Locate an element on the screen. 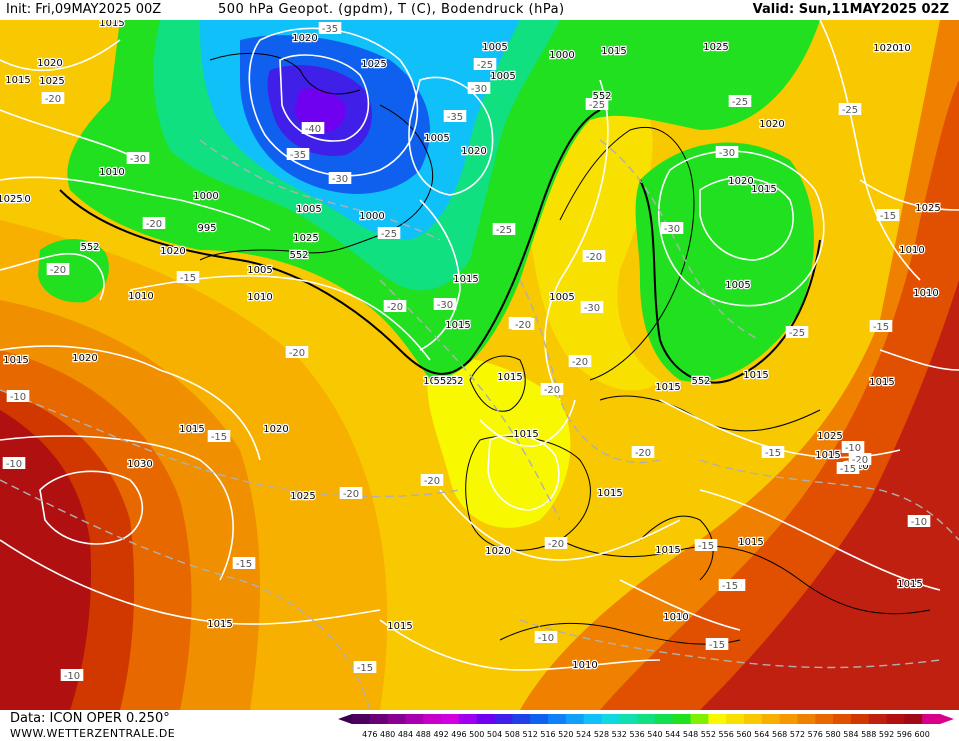  legend-value: 480 is located at coordinates (387, 734).